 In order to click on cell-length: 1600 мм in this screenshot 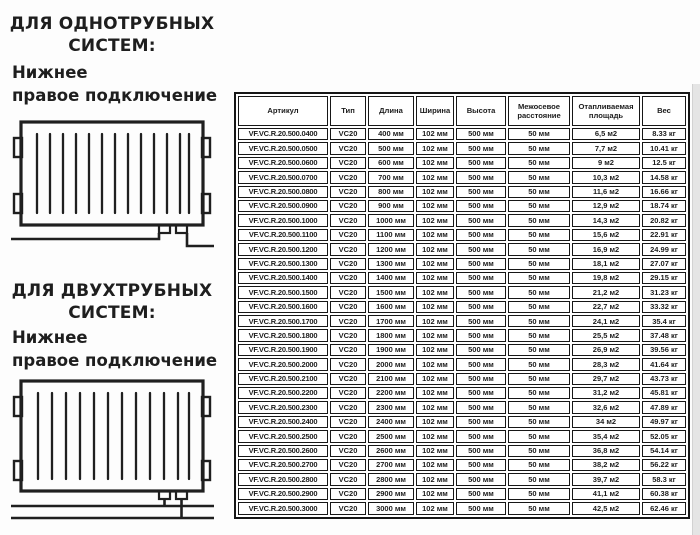, I will do `click(391, 307)`.